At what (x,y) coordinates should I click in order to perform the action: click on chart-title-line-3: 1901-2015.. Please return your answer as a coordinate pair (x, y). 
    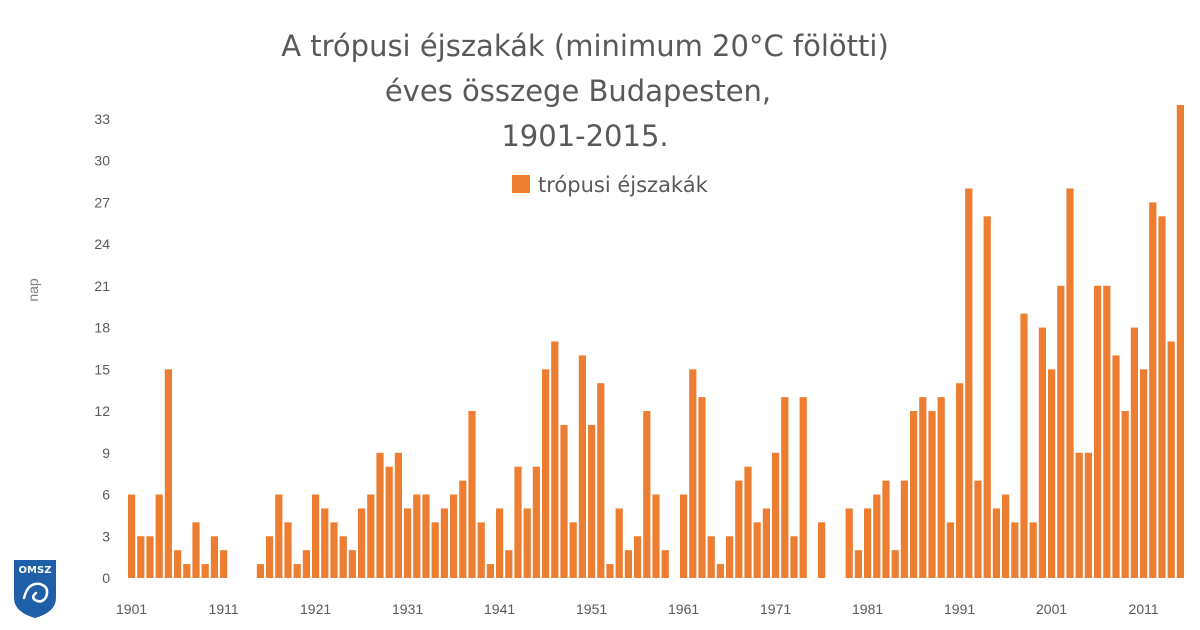
    Looking at the image, I should click on (584, 136).